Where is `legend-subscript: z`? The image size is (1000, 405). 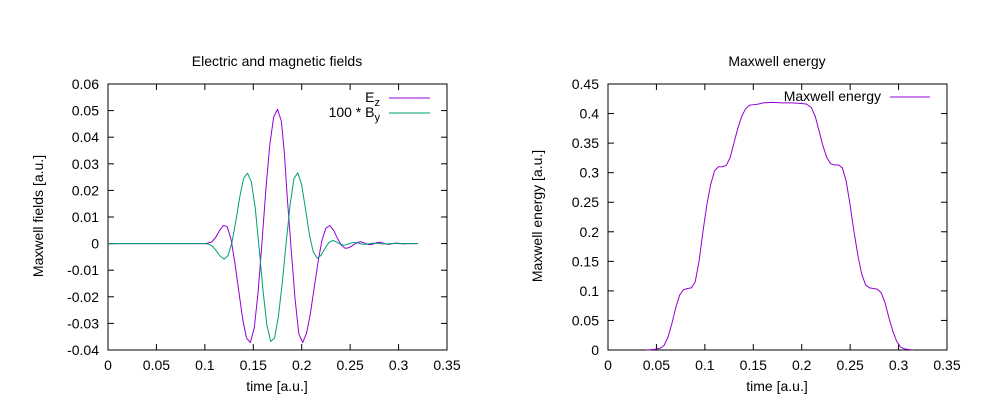 legend-subscript: z is located at coordinates (378, 103).